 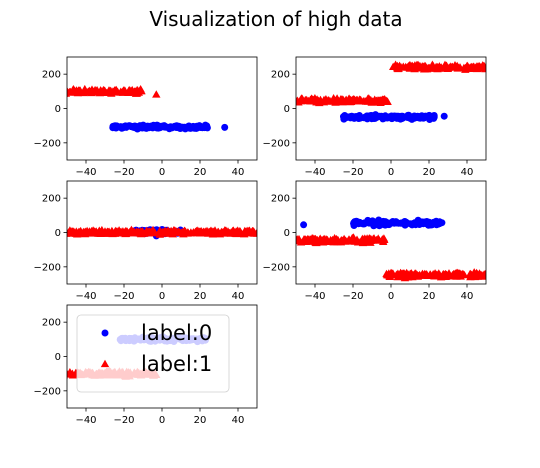 I want to click on legend: label:0 label:1, so click(x=153, y=353).